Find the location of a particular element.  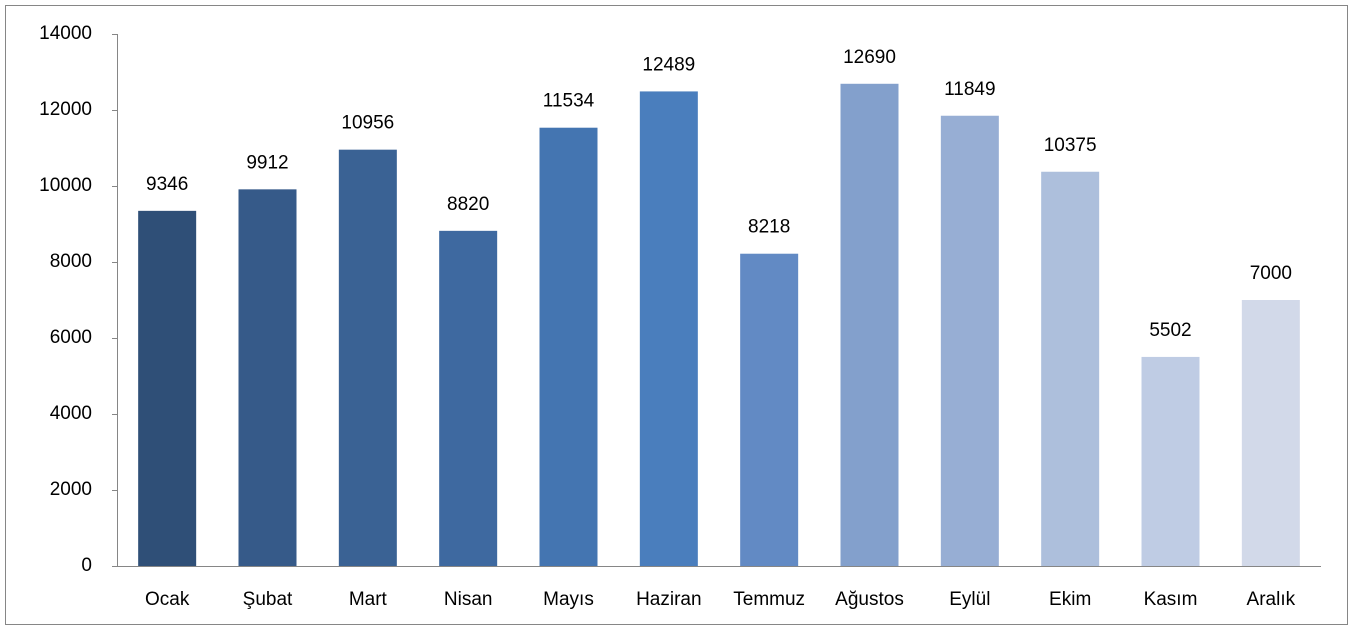

x-tick-label: Ocak is located at coordinates (167, 599).